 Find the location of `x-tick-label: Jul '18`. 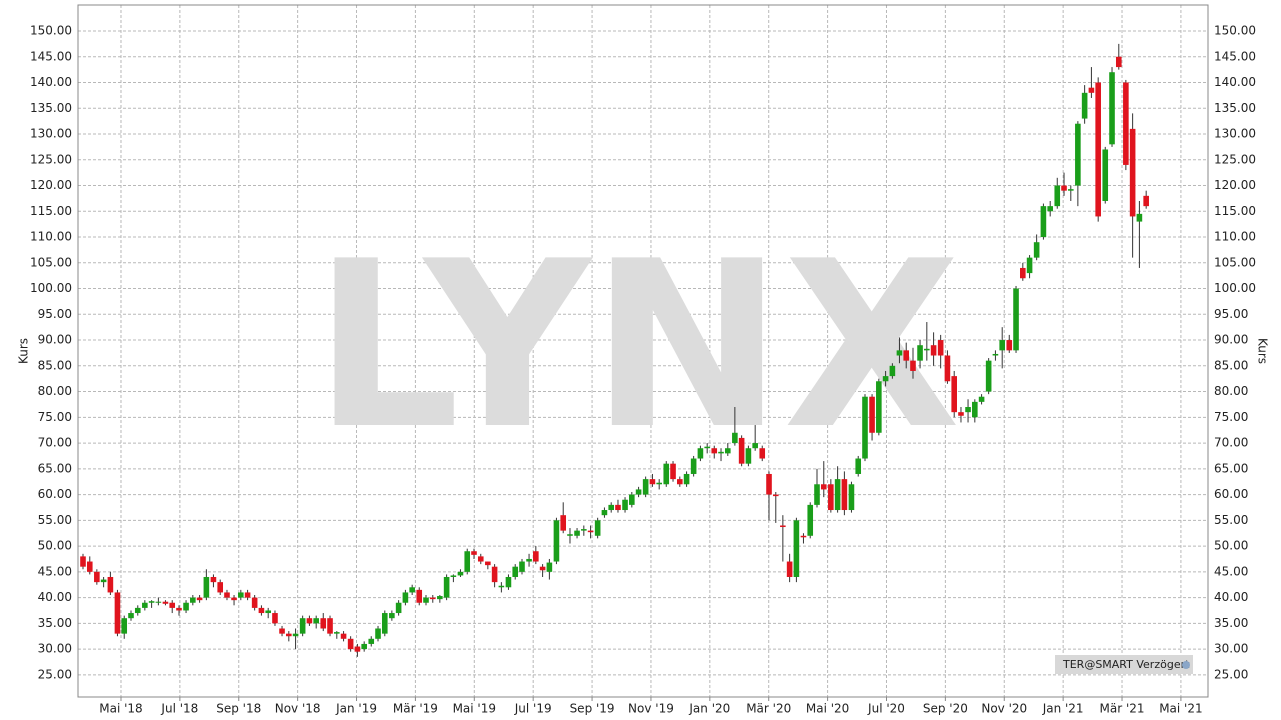

x-tick-label: Jul '18 is located at coordinates (179, 709).